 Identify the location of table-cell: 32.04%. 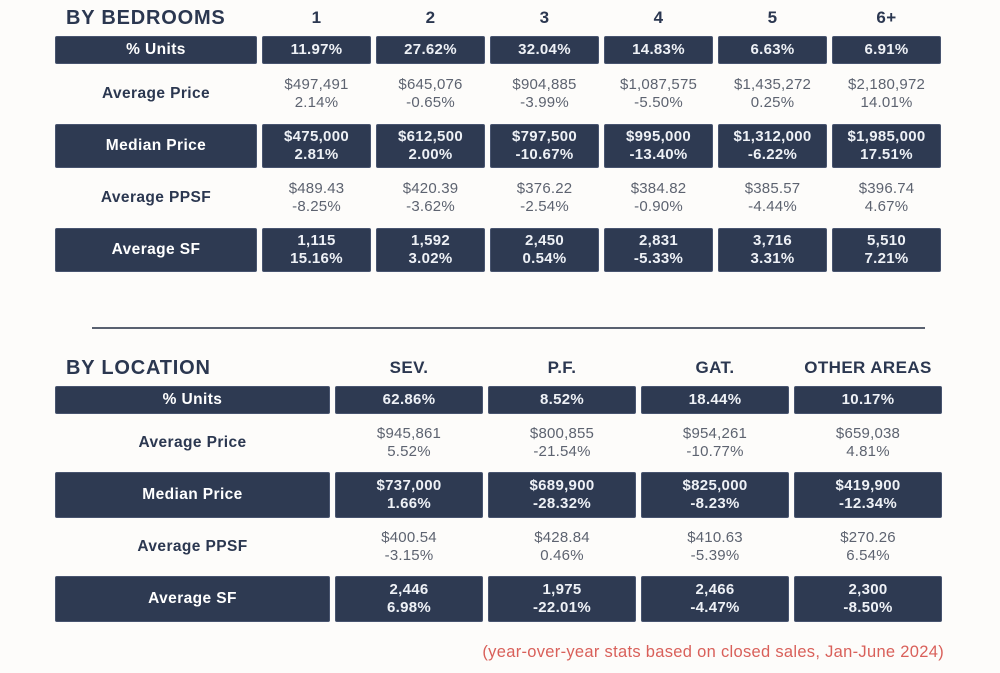
(544, 50).